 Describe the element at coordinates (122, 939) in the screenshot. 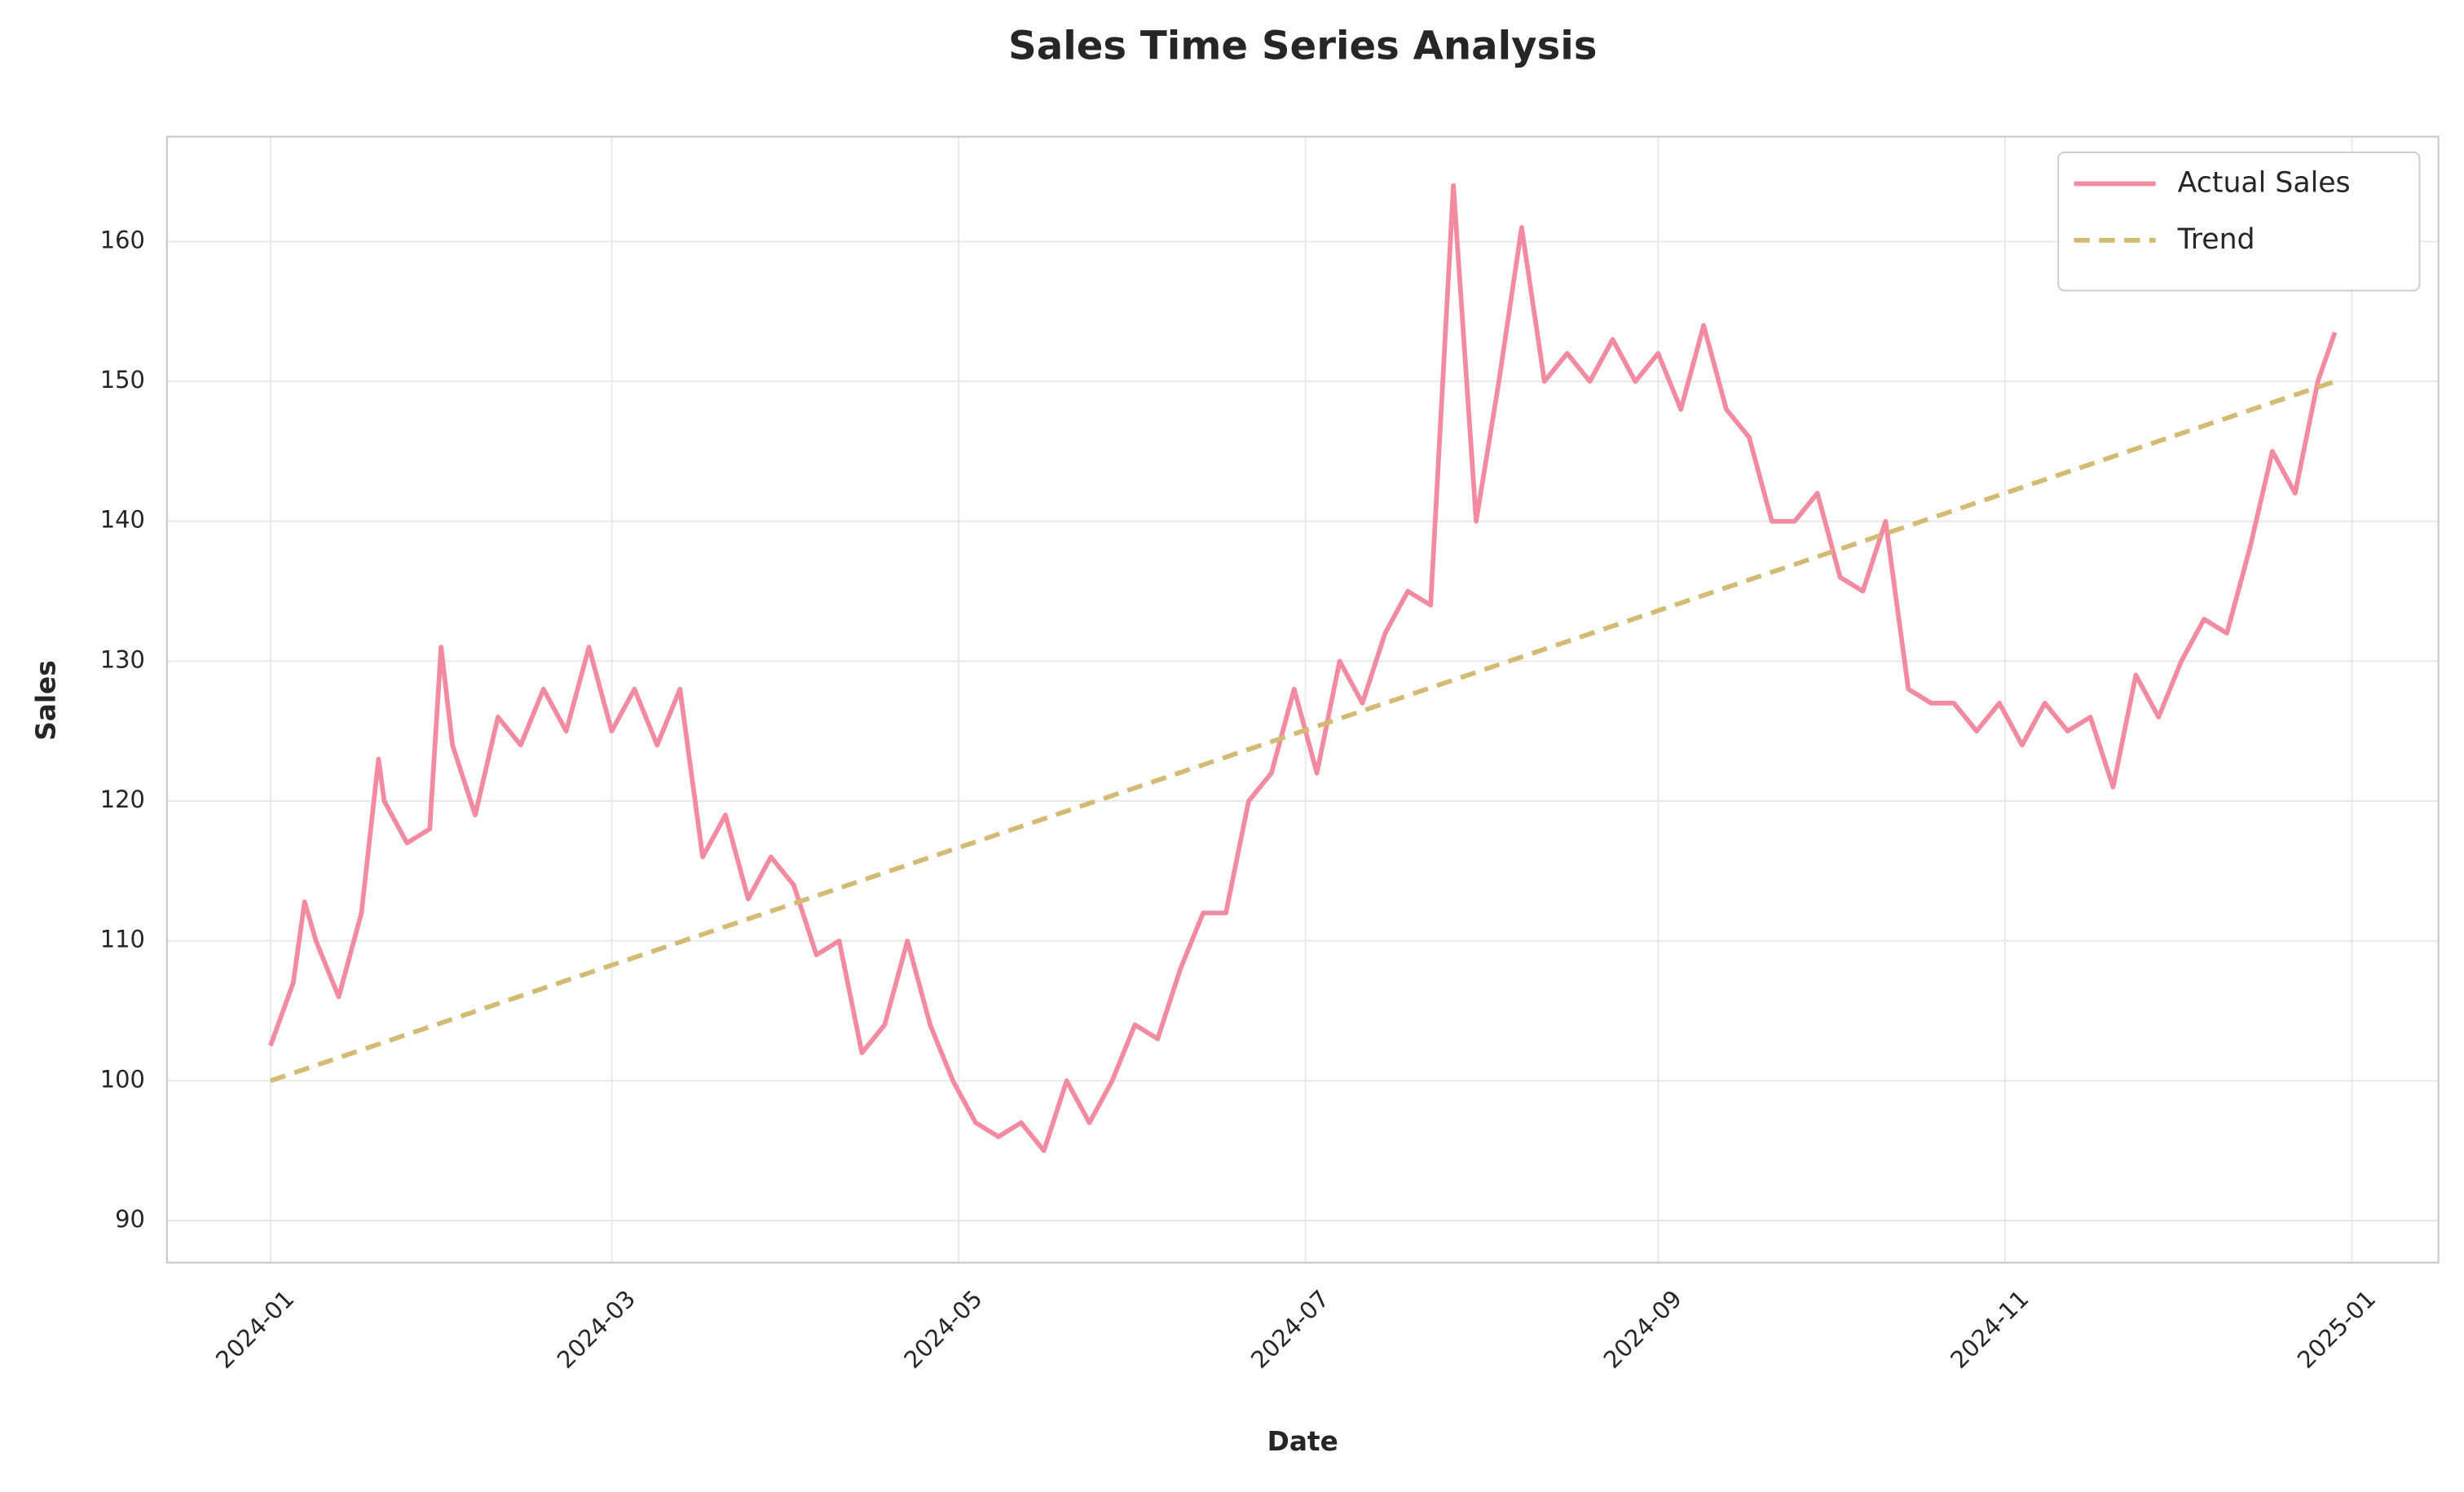

I see `y-tick-label: 110` at that location.